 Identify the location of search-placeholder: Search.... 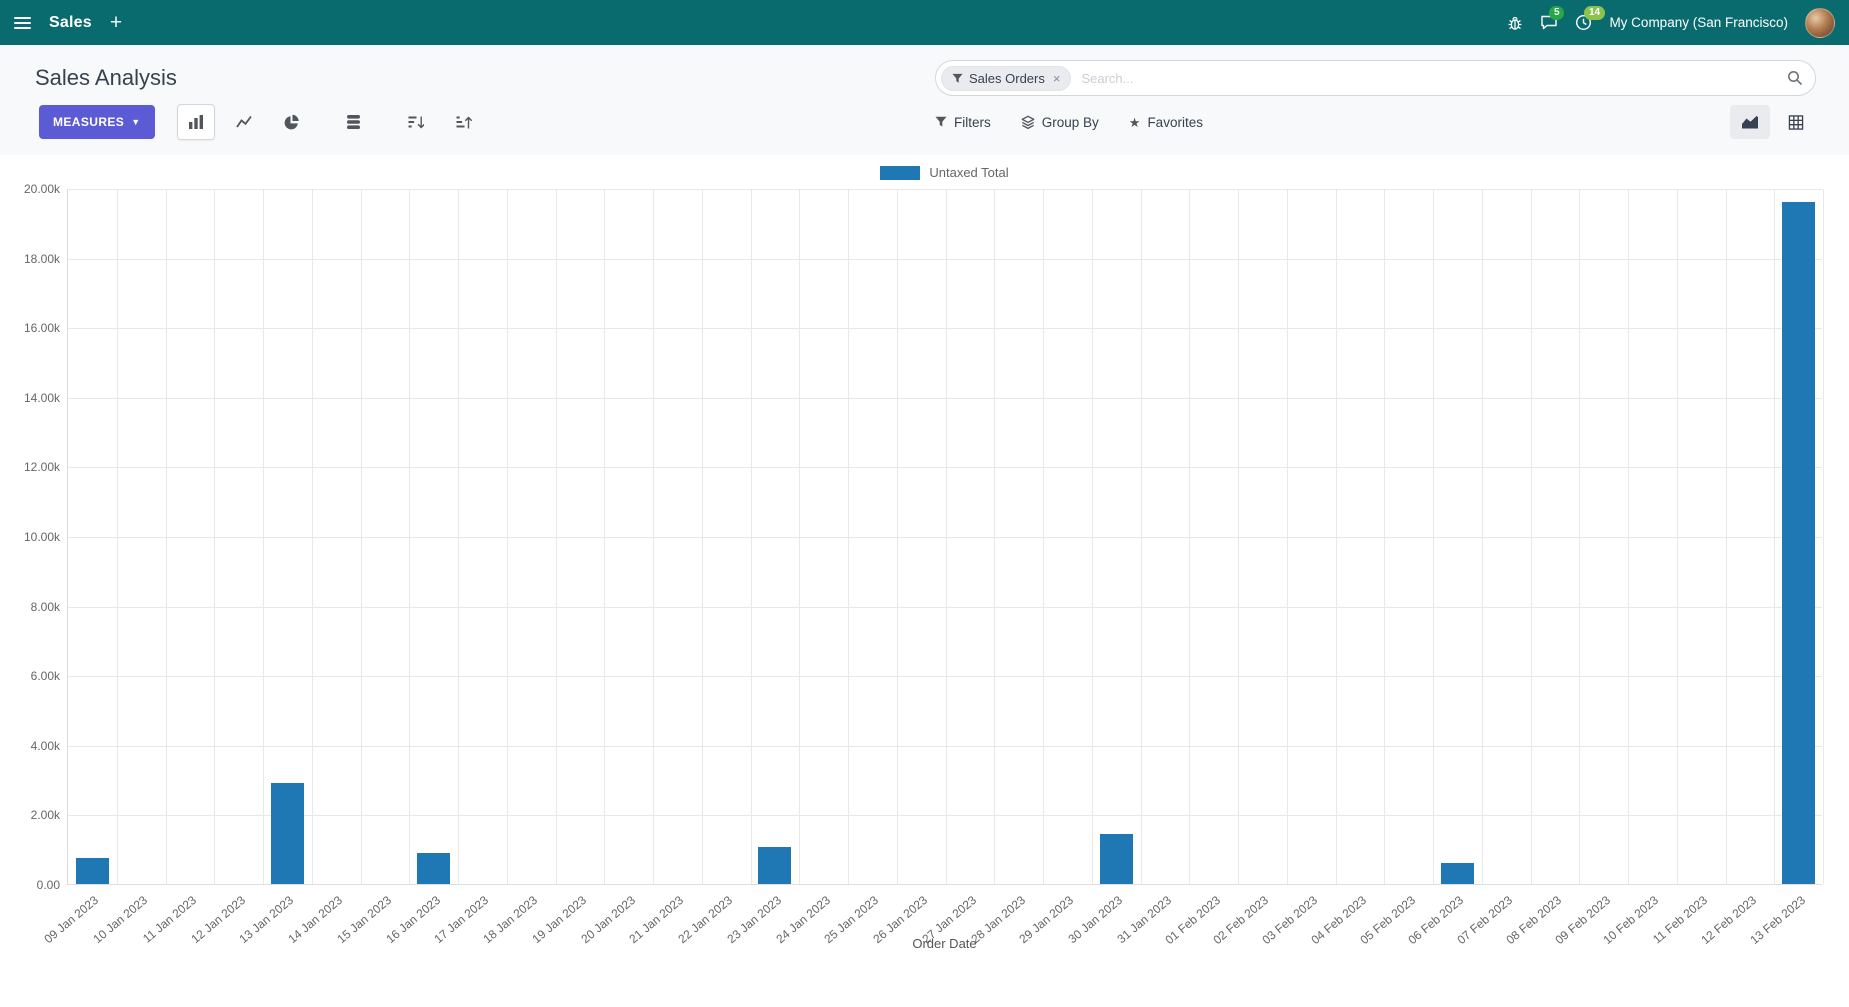
(1107, 78).